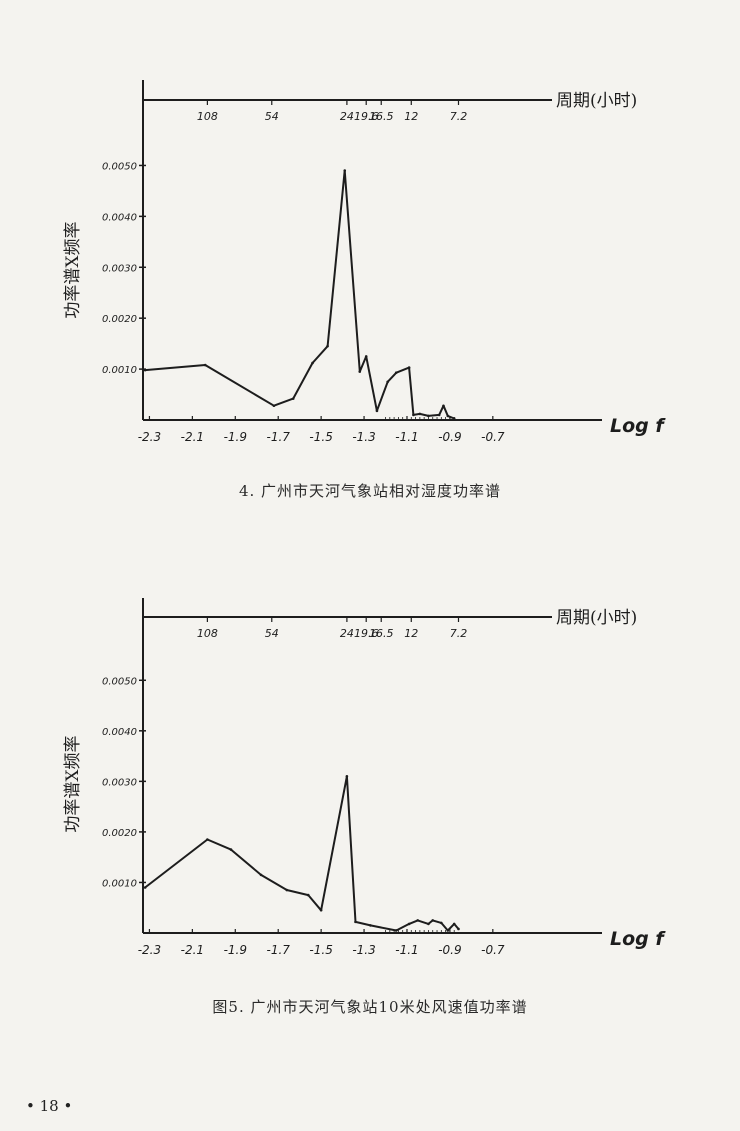 The height and width of the screenshot is (1131, 740). What do you see at coordinates (370, 491) in the screenshot?
I see `figure-4-caption: 4. 广州市天河气象站相对湿度功率谱` at bounding box center [370, 491].